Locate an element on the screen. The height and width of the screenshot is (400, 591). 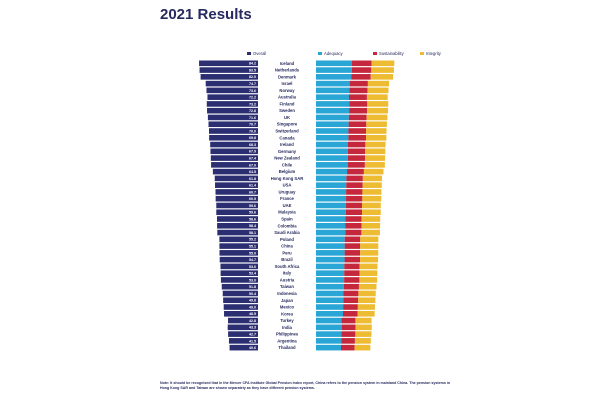
legend-swatch-adequacy is located at coordinates (320, 53).